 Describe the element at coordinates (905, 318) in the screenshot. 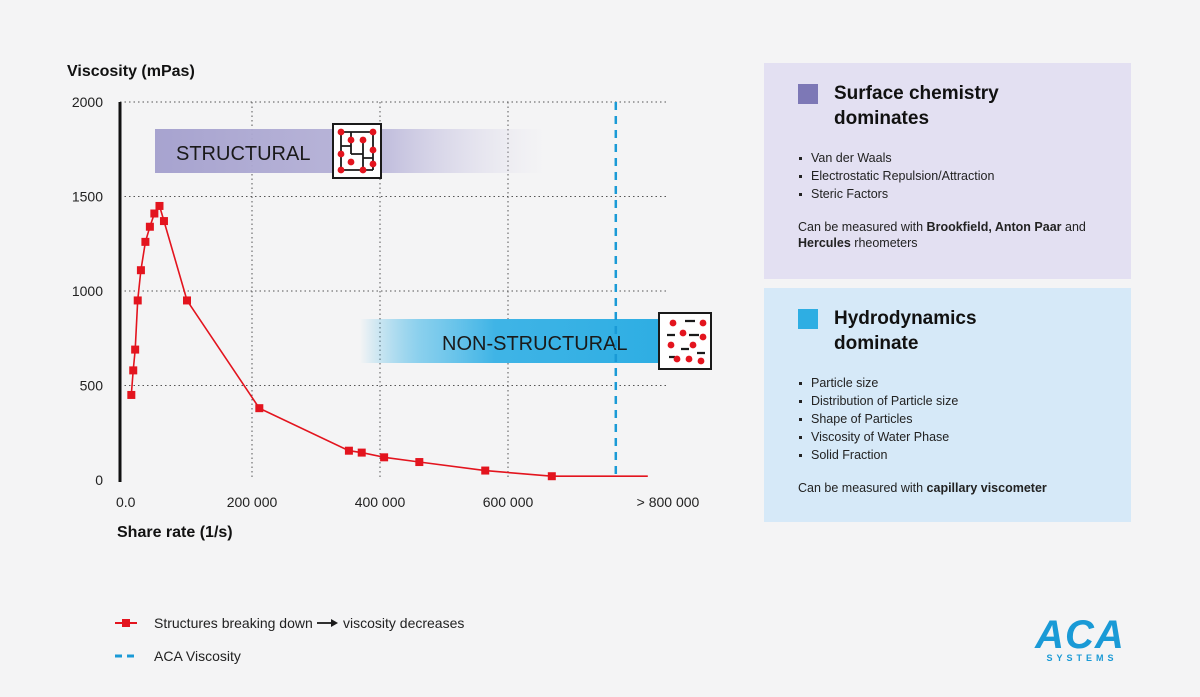

I see `hydro-title-line1: Hydrodynamics` at that location.